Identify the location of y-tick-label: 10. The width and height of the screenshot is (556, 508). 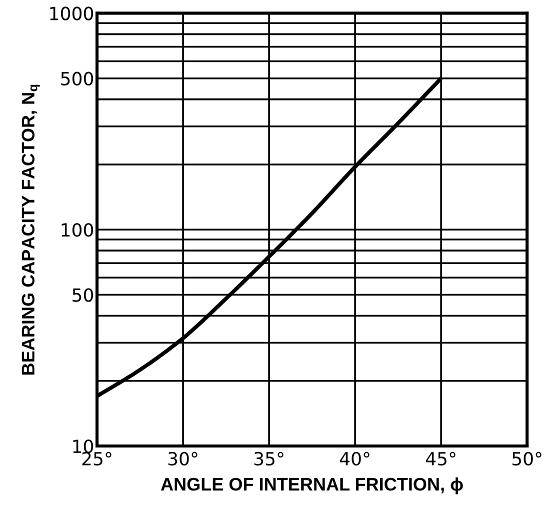
(83, 446).